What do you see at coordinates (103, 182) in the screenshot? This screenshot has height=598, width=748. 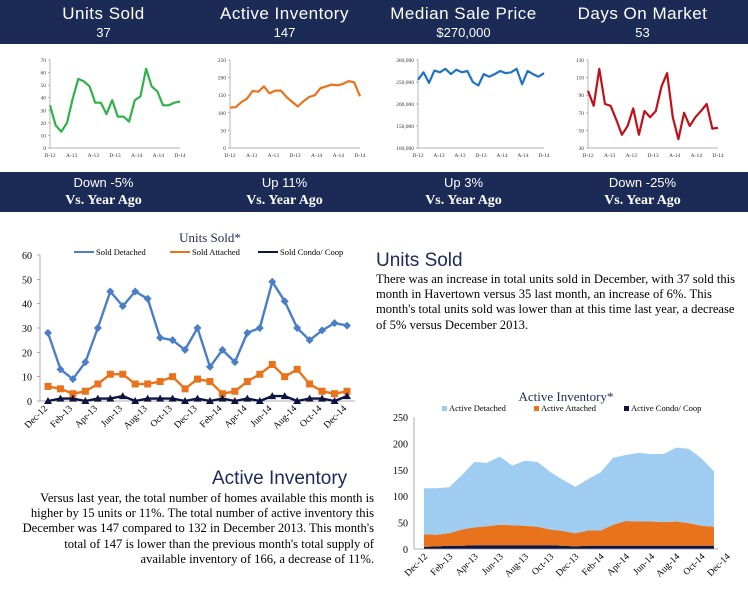 I see `change-value: Down -5%` at bounding box center [103, 182].